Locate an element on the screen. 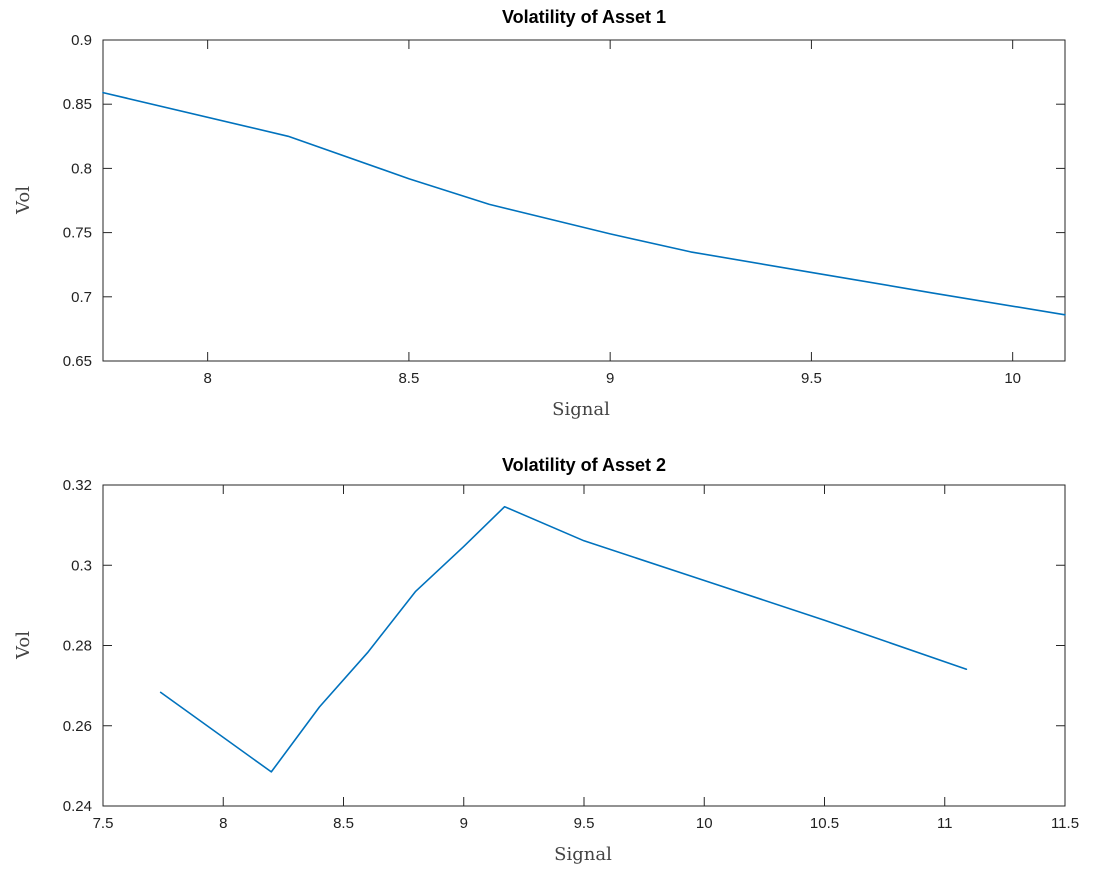  y-tick-label: 0.7 is located at coordinates (81, 297).